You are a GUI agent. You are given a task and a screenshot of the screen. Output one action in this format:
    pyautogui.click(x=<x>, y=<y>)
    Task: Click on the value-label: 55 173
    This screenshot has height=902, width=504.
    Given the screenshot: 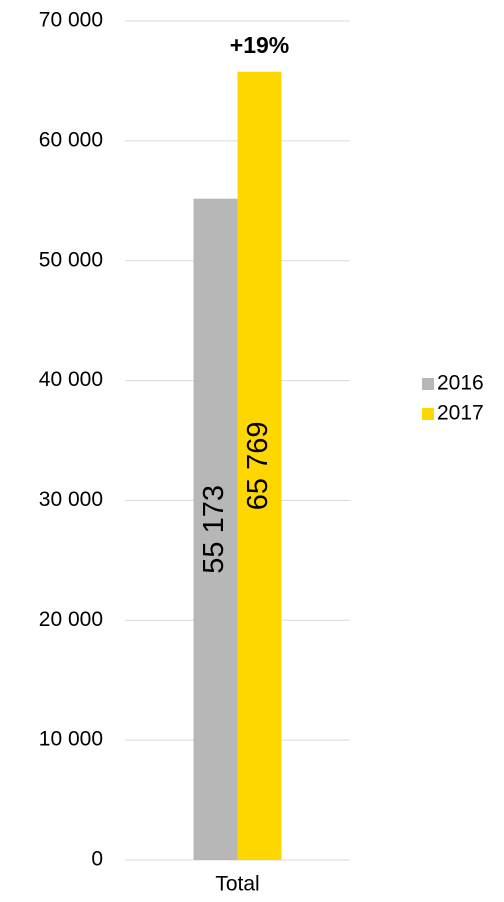 What is the action you would take?
    pyautogui.click(x=214, y=529)
    